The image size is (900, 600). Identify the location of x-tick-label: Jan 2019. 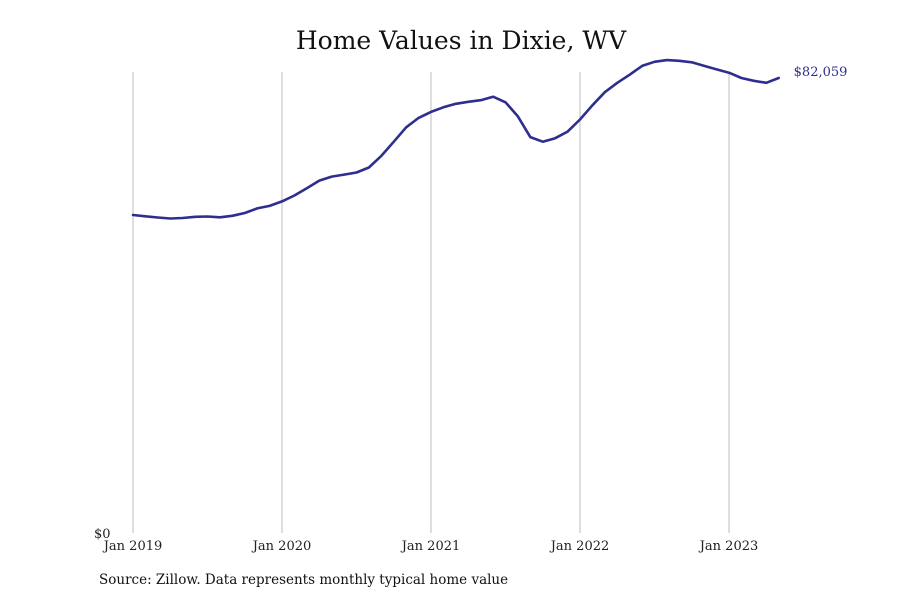
(132, 546).